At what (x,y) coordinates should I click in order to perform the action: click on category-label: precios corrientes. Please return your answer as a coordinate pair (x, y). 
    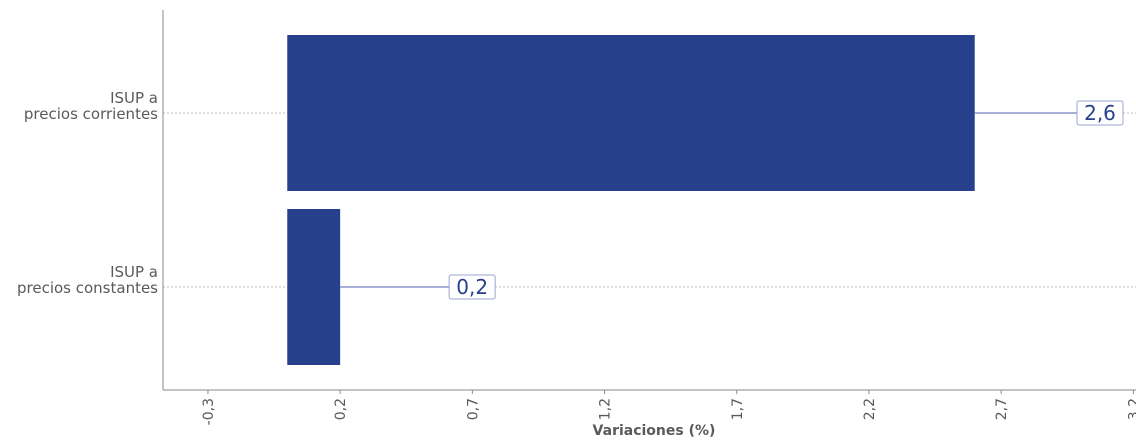
    Looking at the image, I should click on (91, 114).